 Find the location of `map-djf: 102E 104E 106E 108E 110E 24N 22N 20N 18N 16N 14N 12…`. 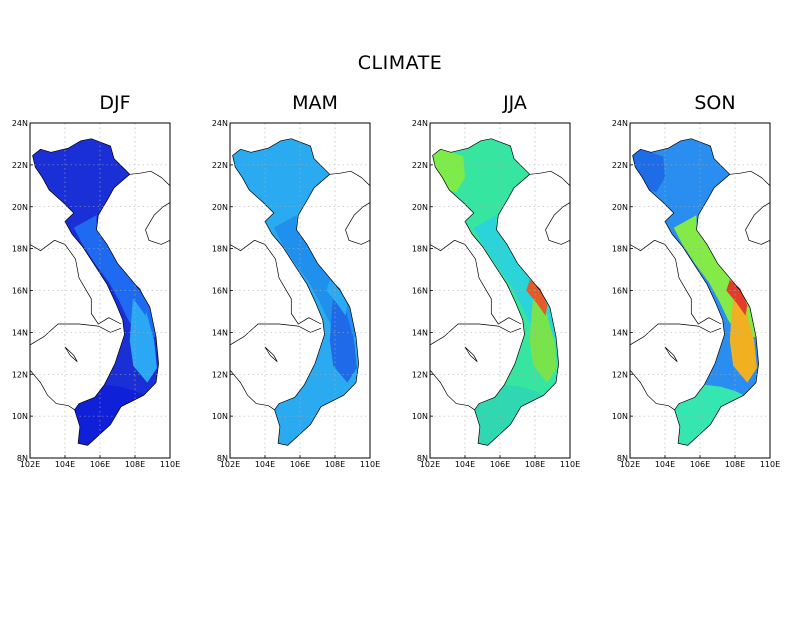

map-djf: 102E 104E 106E 108E 110E 24N 22N 20N 18N 16N 14N 12… is located at coordinates (96, 294).